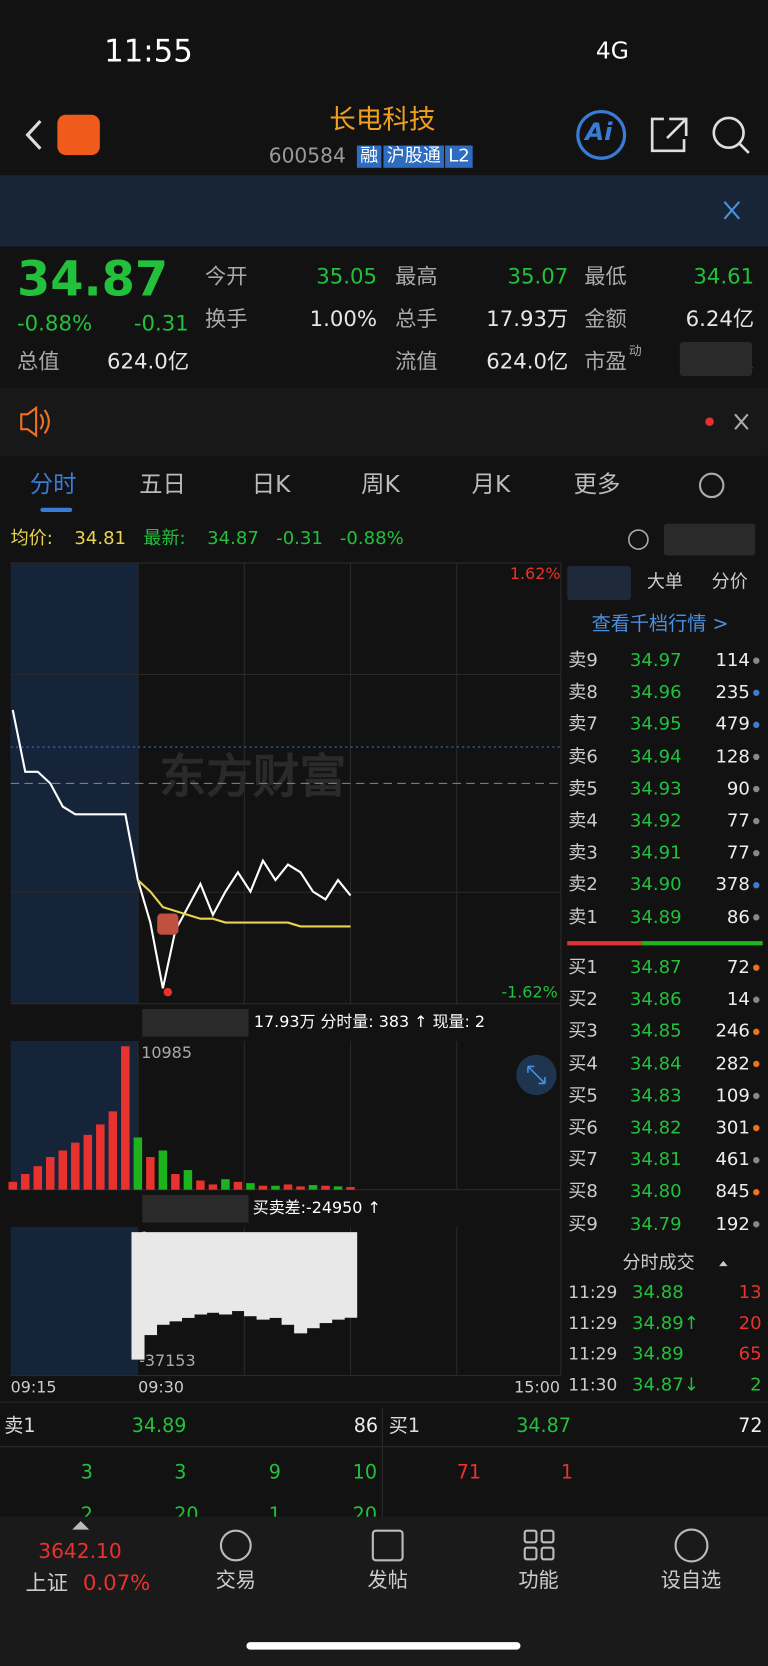 The height and width of the screenshot is (1666, 768). I want to click on book-side: 买1, so click(583, 968).